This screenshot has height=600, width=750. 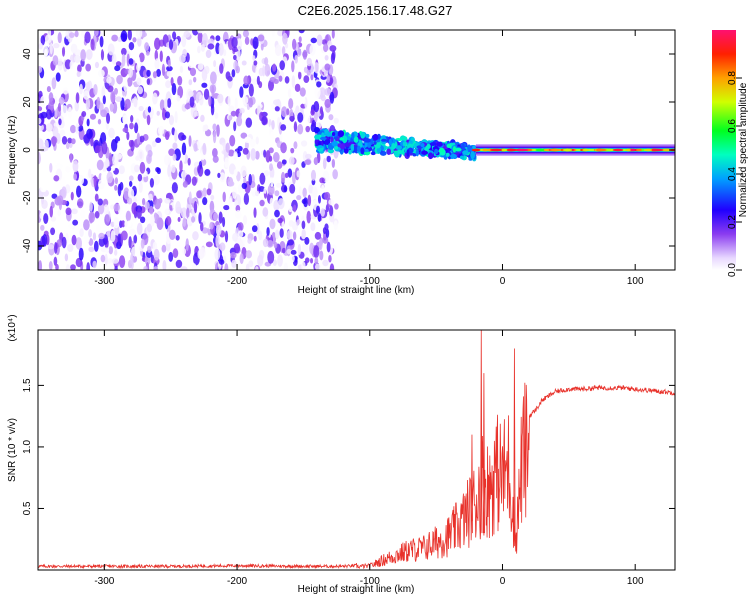 I want to click on tick-label: 1.0, so click(x=27, y=447).